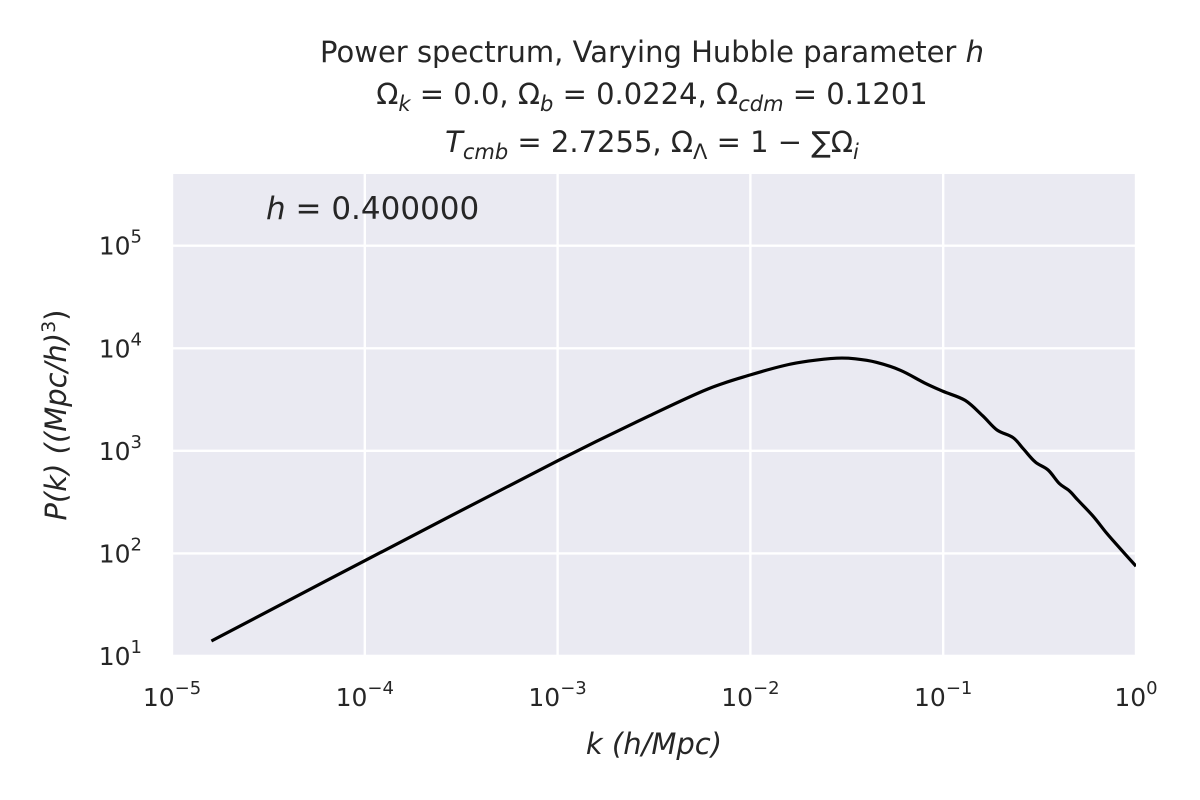 This screenshot has width=1200, height=800. What do you see at coordinates (654, 744) in the screenshot?
I see `x-axis-label: k (h/Mpc)` at bounding box center [654, 744].